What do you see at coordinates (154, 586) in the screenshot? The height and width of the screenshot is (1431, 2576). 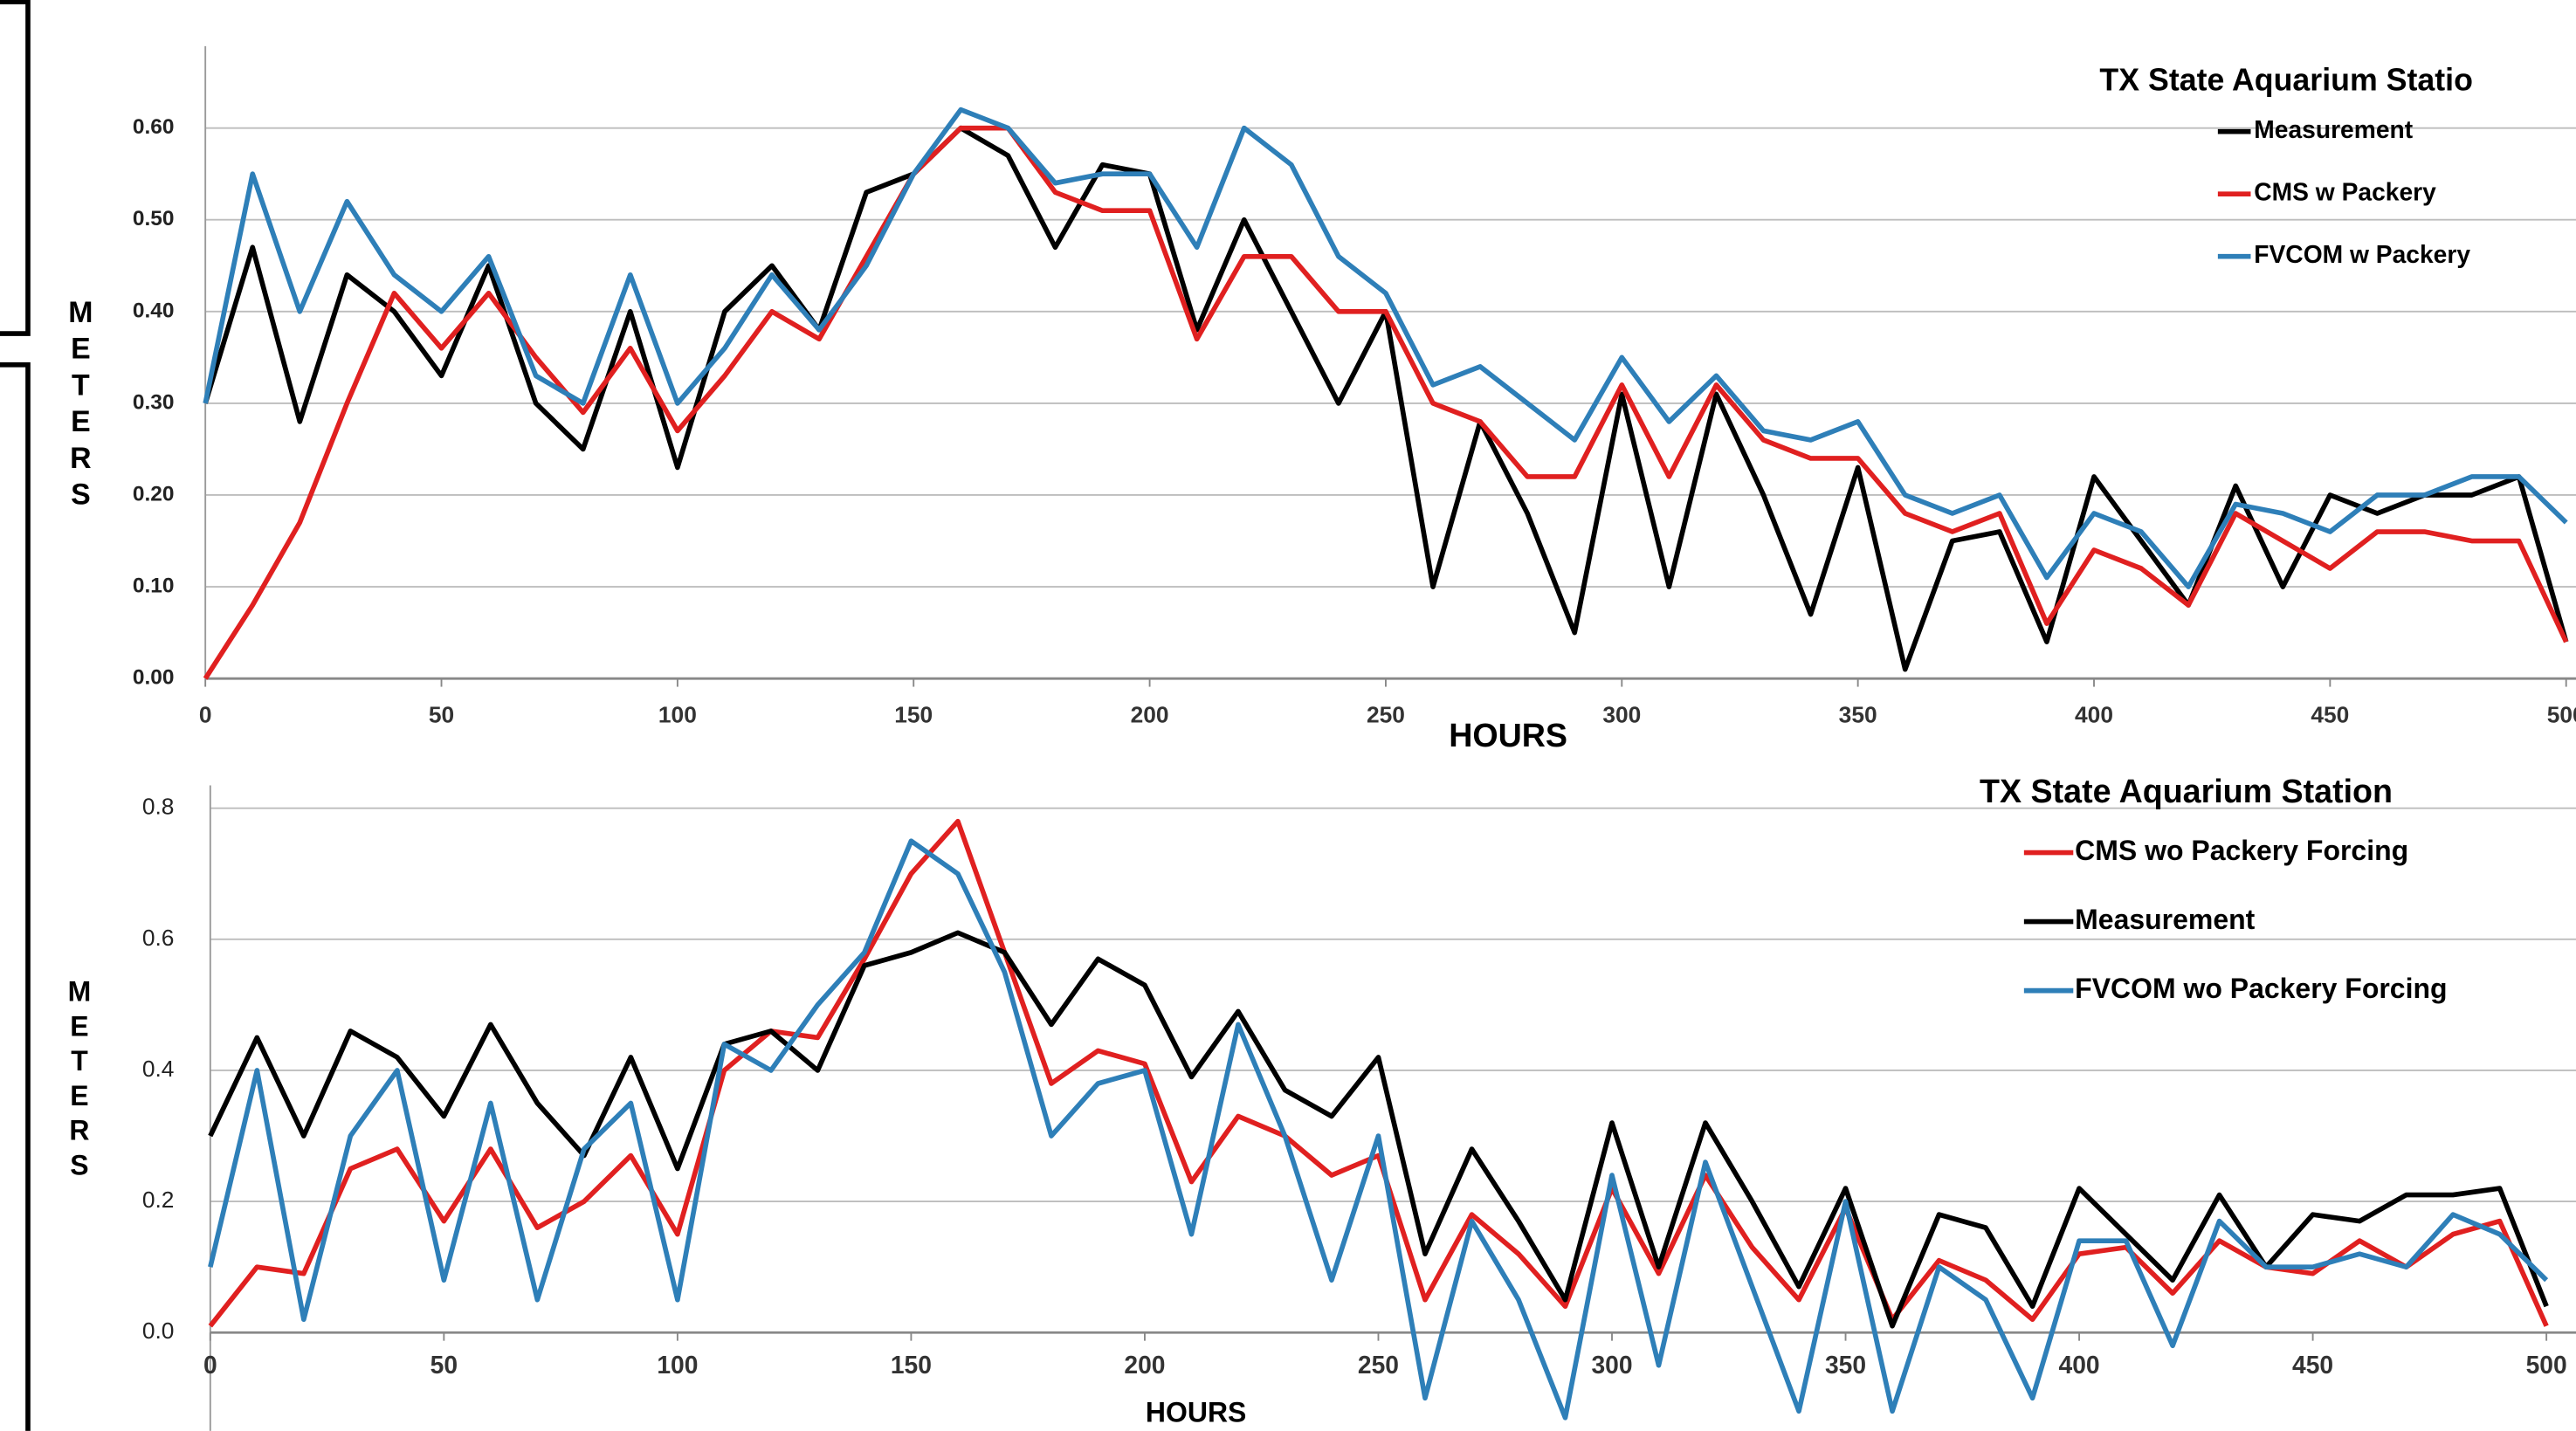 I see `y-tick-label: 0.10` at bounding box center [154, 586].